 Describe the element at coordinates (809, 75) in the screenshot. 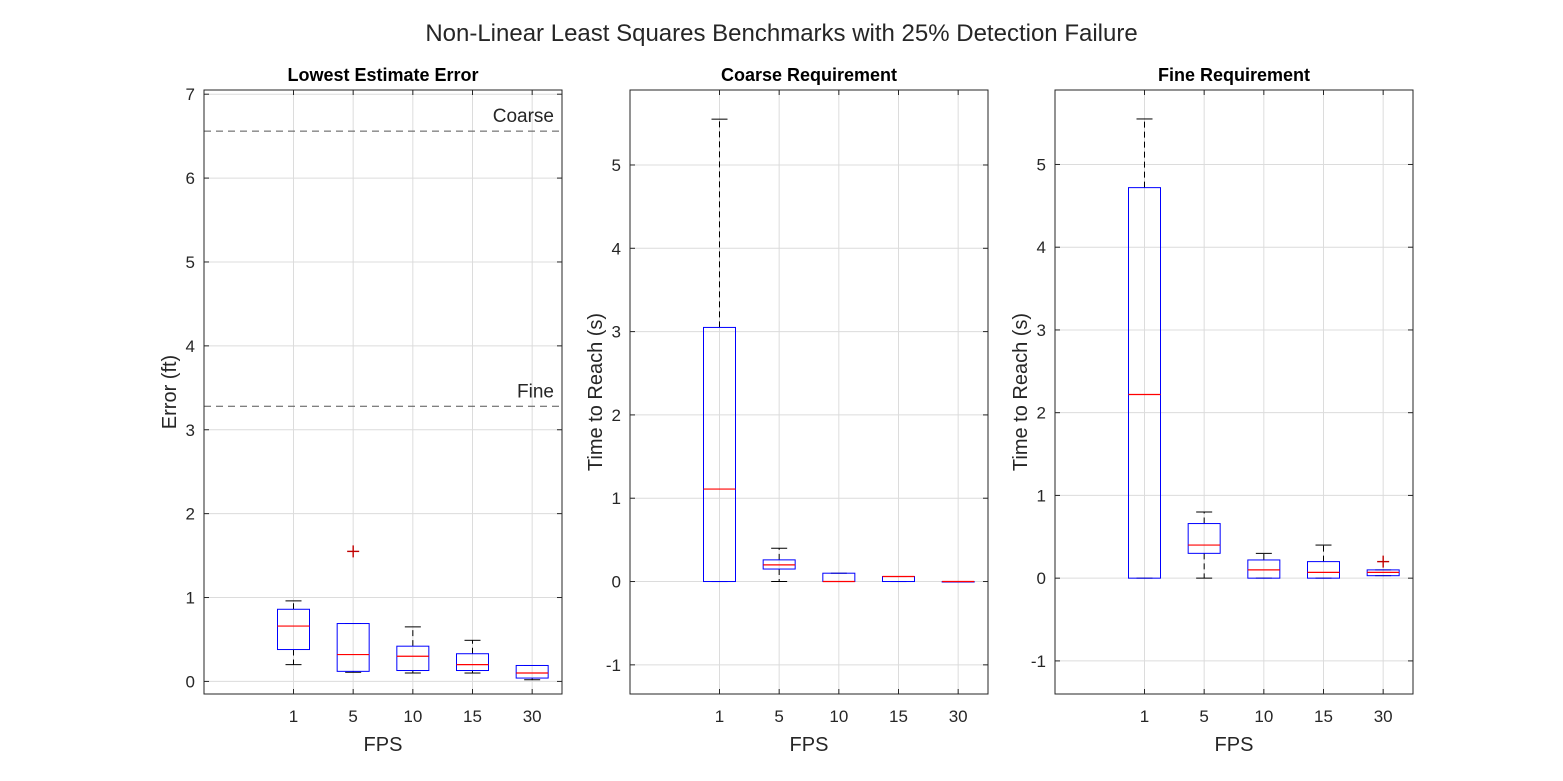

I see `panel-title: Coarse Requirement` at that location.